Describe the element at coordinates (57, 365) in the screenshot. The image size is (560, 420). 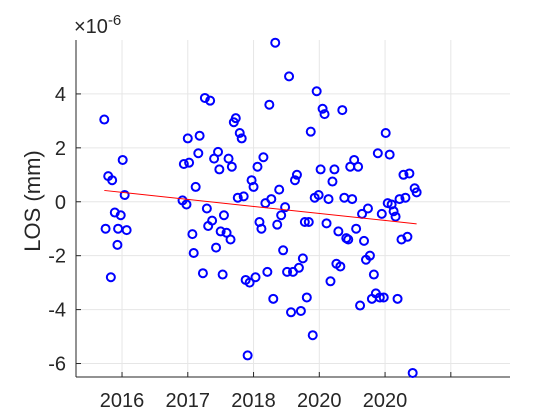
I see `y-tick-label: -6` at that location.